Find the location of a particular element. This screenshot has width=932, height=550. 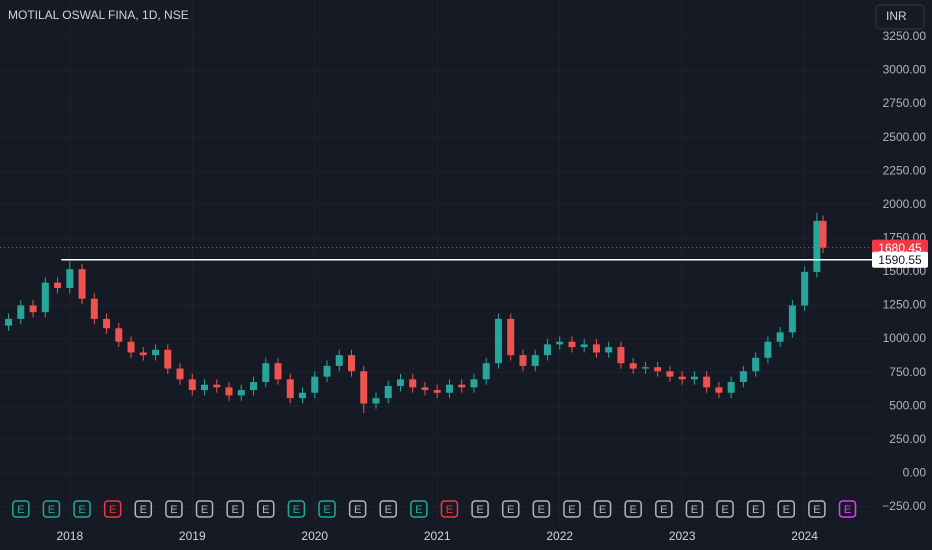

y-tick-label: 1000.00 is located at coordinates (905, 338).